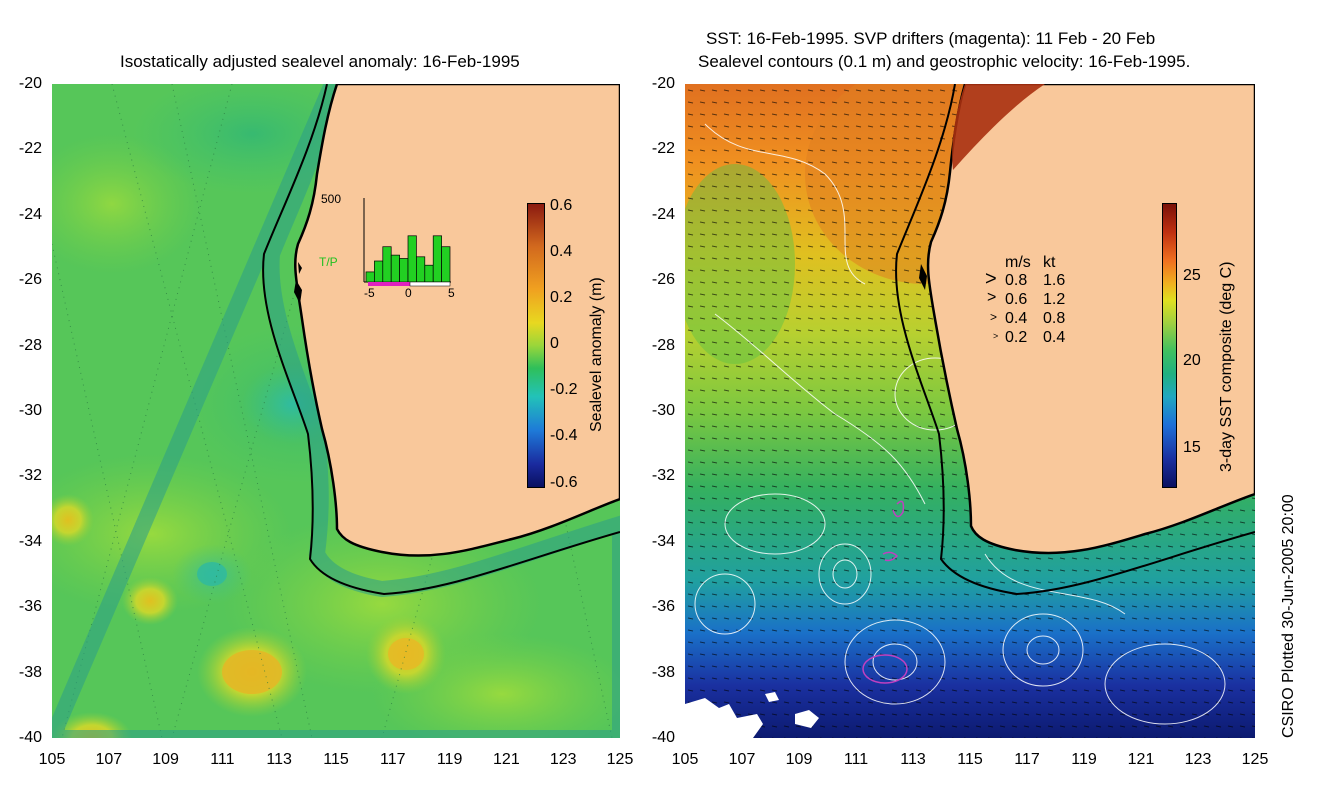 This screenshot has width=1320, height=810. I want to click on inset-histogram-svg, so click(407, 242).